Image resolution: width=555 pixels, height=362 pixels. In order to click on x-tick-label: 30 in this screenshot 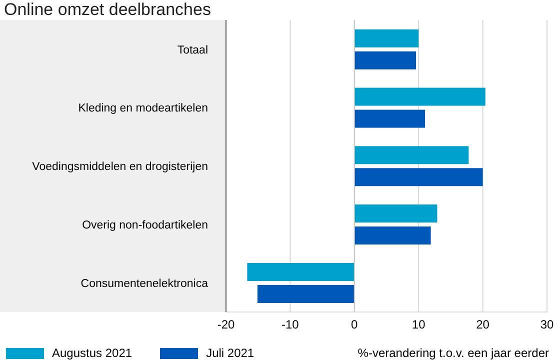, I will do `click(547, 325)`.